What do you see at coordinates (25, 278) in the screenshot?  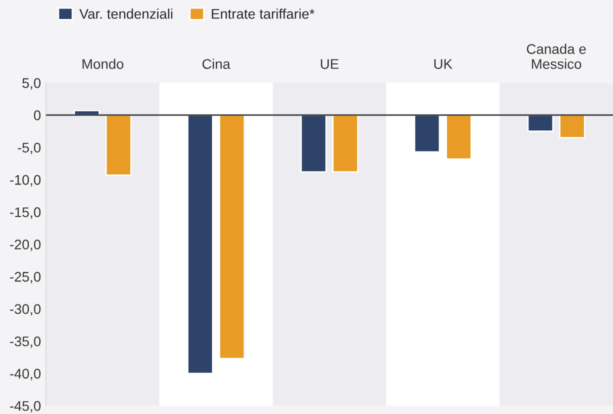 I see `y-tick-label: -25,0` at bounding box center [25, 278].